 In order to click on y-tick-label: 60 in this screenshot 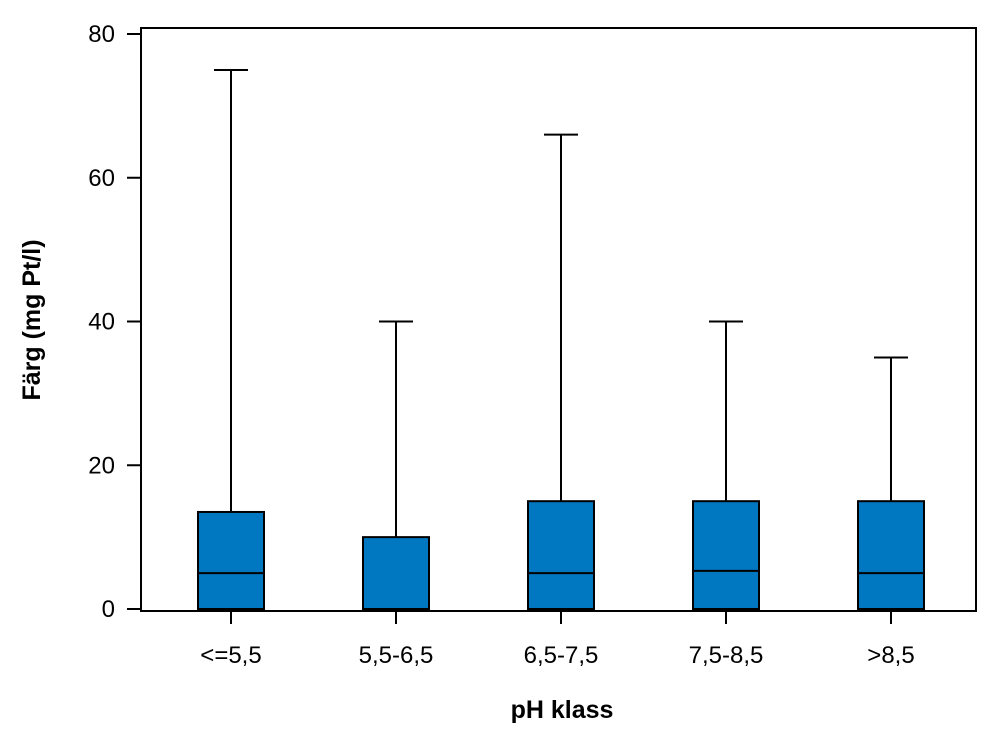, I will do `click(101, 178)`.